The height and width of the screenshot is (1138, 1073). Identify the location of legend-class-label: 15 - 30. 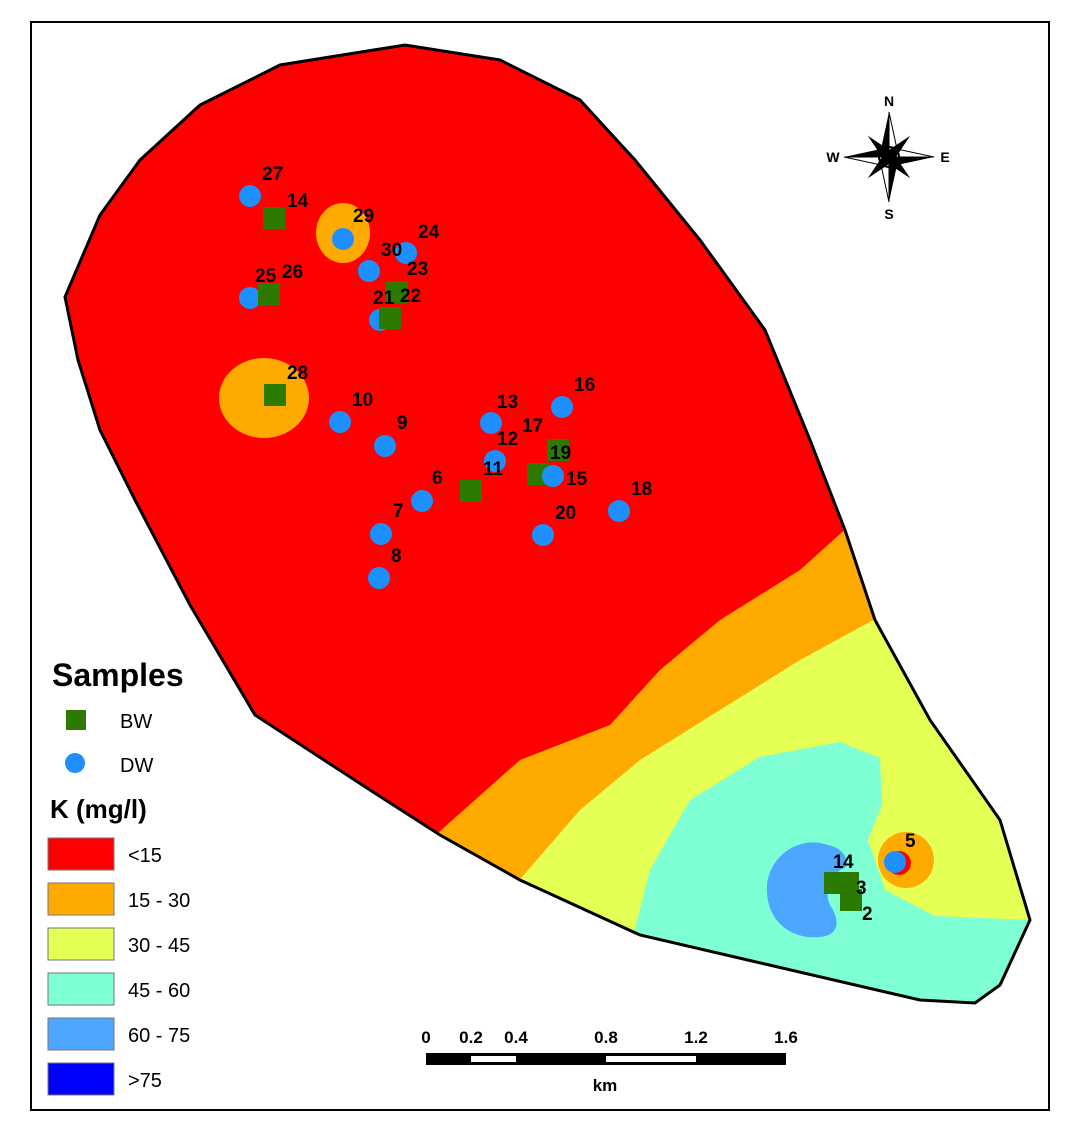
(159, 901).